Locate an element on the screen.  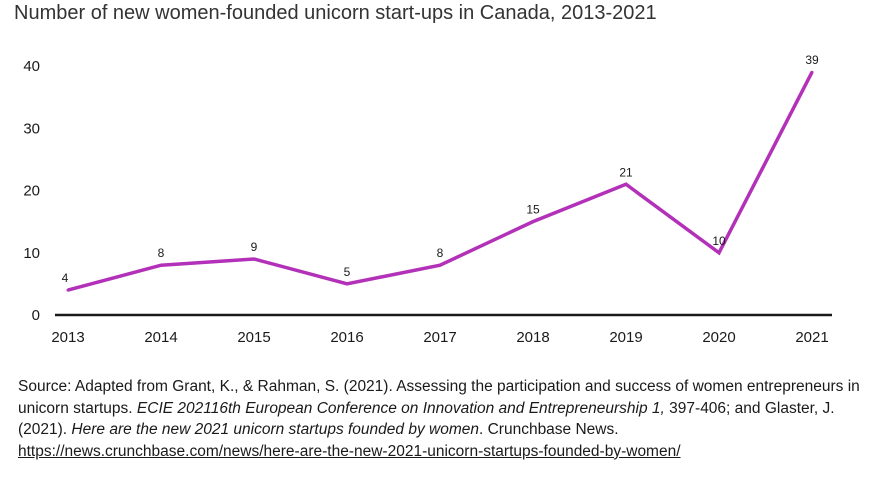
data-label: 4 is located at coordinates (65, 278).